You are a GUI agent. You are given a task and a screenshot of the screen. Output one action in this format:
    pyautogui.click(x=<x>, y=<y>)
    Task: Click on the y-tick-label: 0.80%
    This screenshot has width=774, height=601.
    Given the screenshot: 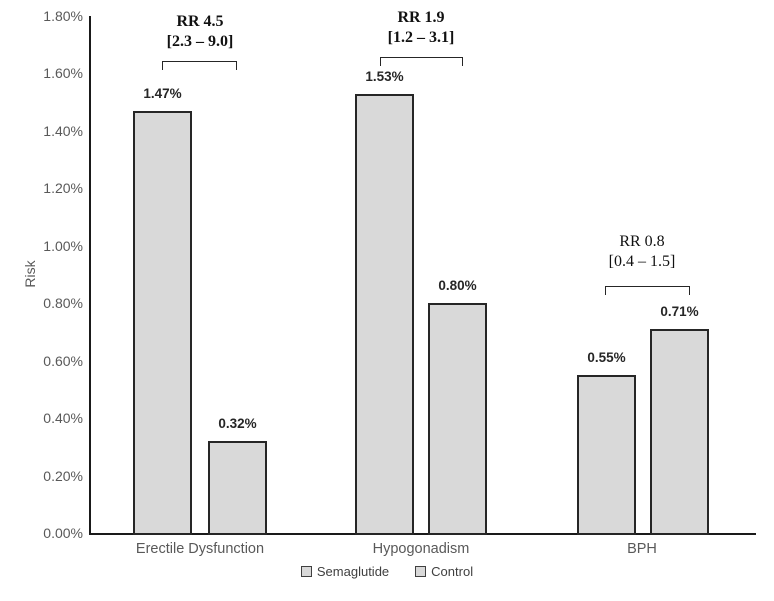 What is the action you would take?
    pyautogui.click(x=63, y=303)
    